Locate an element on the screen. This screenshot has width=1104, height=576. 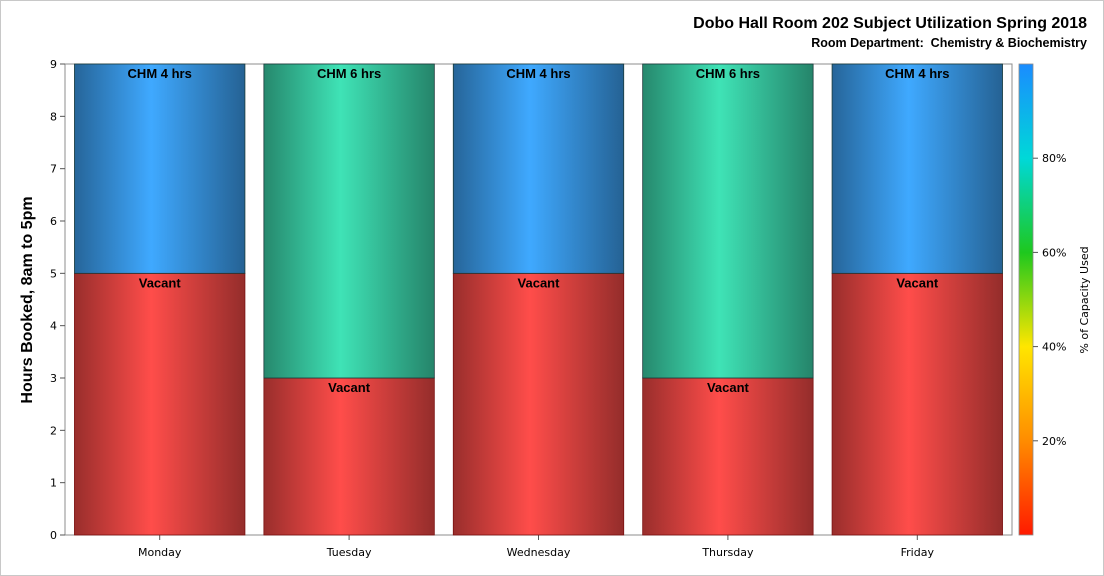
y-tick-label: 4 is located at coordinates (53, 326).